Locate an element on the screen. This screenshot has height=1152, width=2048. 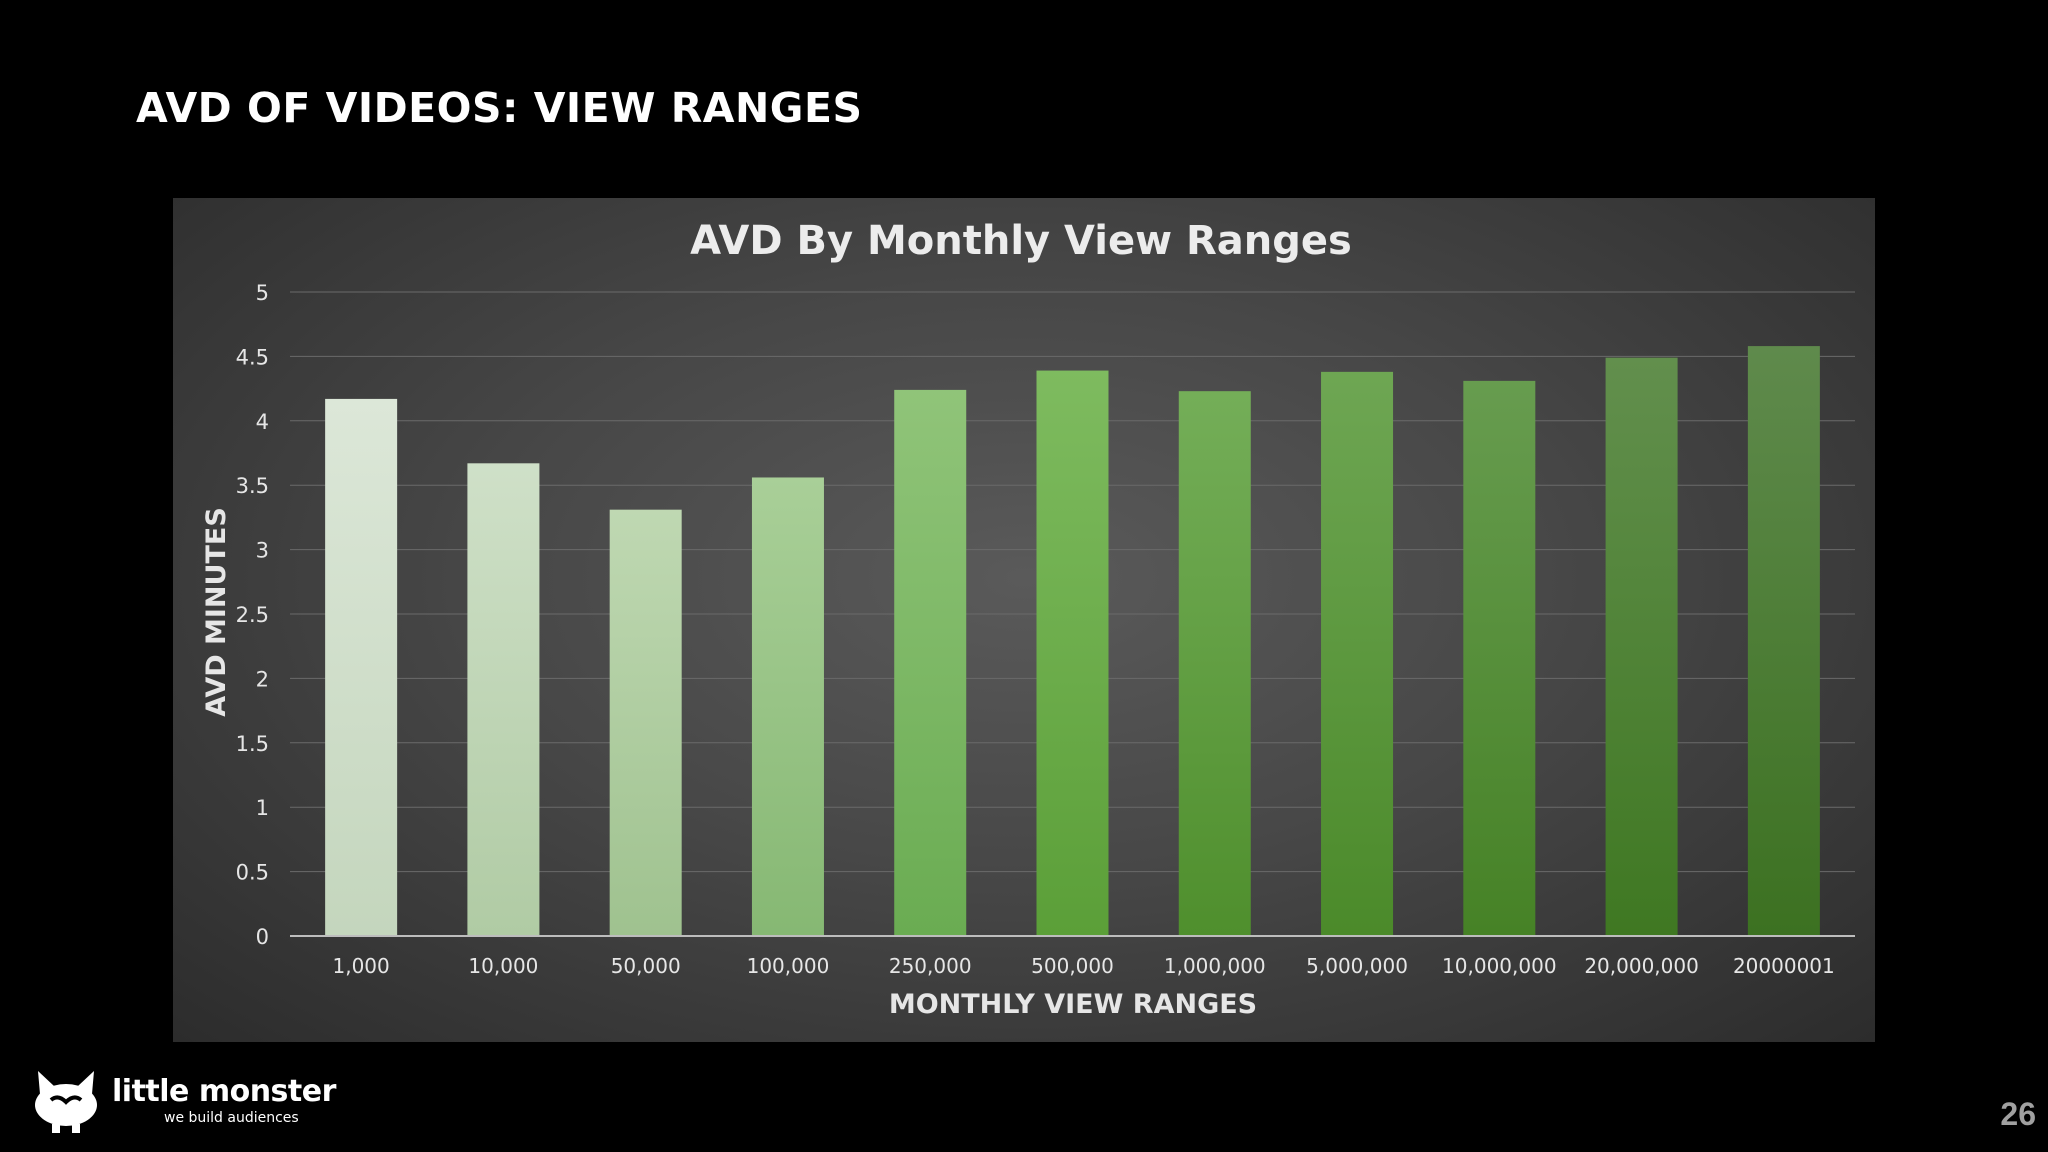
x-tick-label: 100,000 is located at coordinates (788, 966).